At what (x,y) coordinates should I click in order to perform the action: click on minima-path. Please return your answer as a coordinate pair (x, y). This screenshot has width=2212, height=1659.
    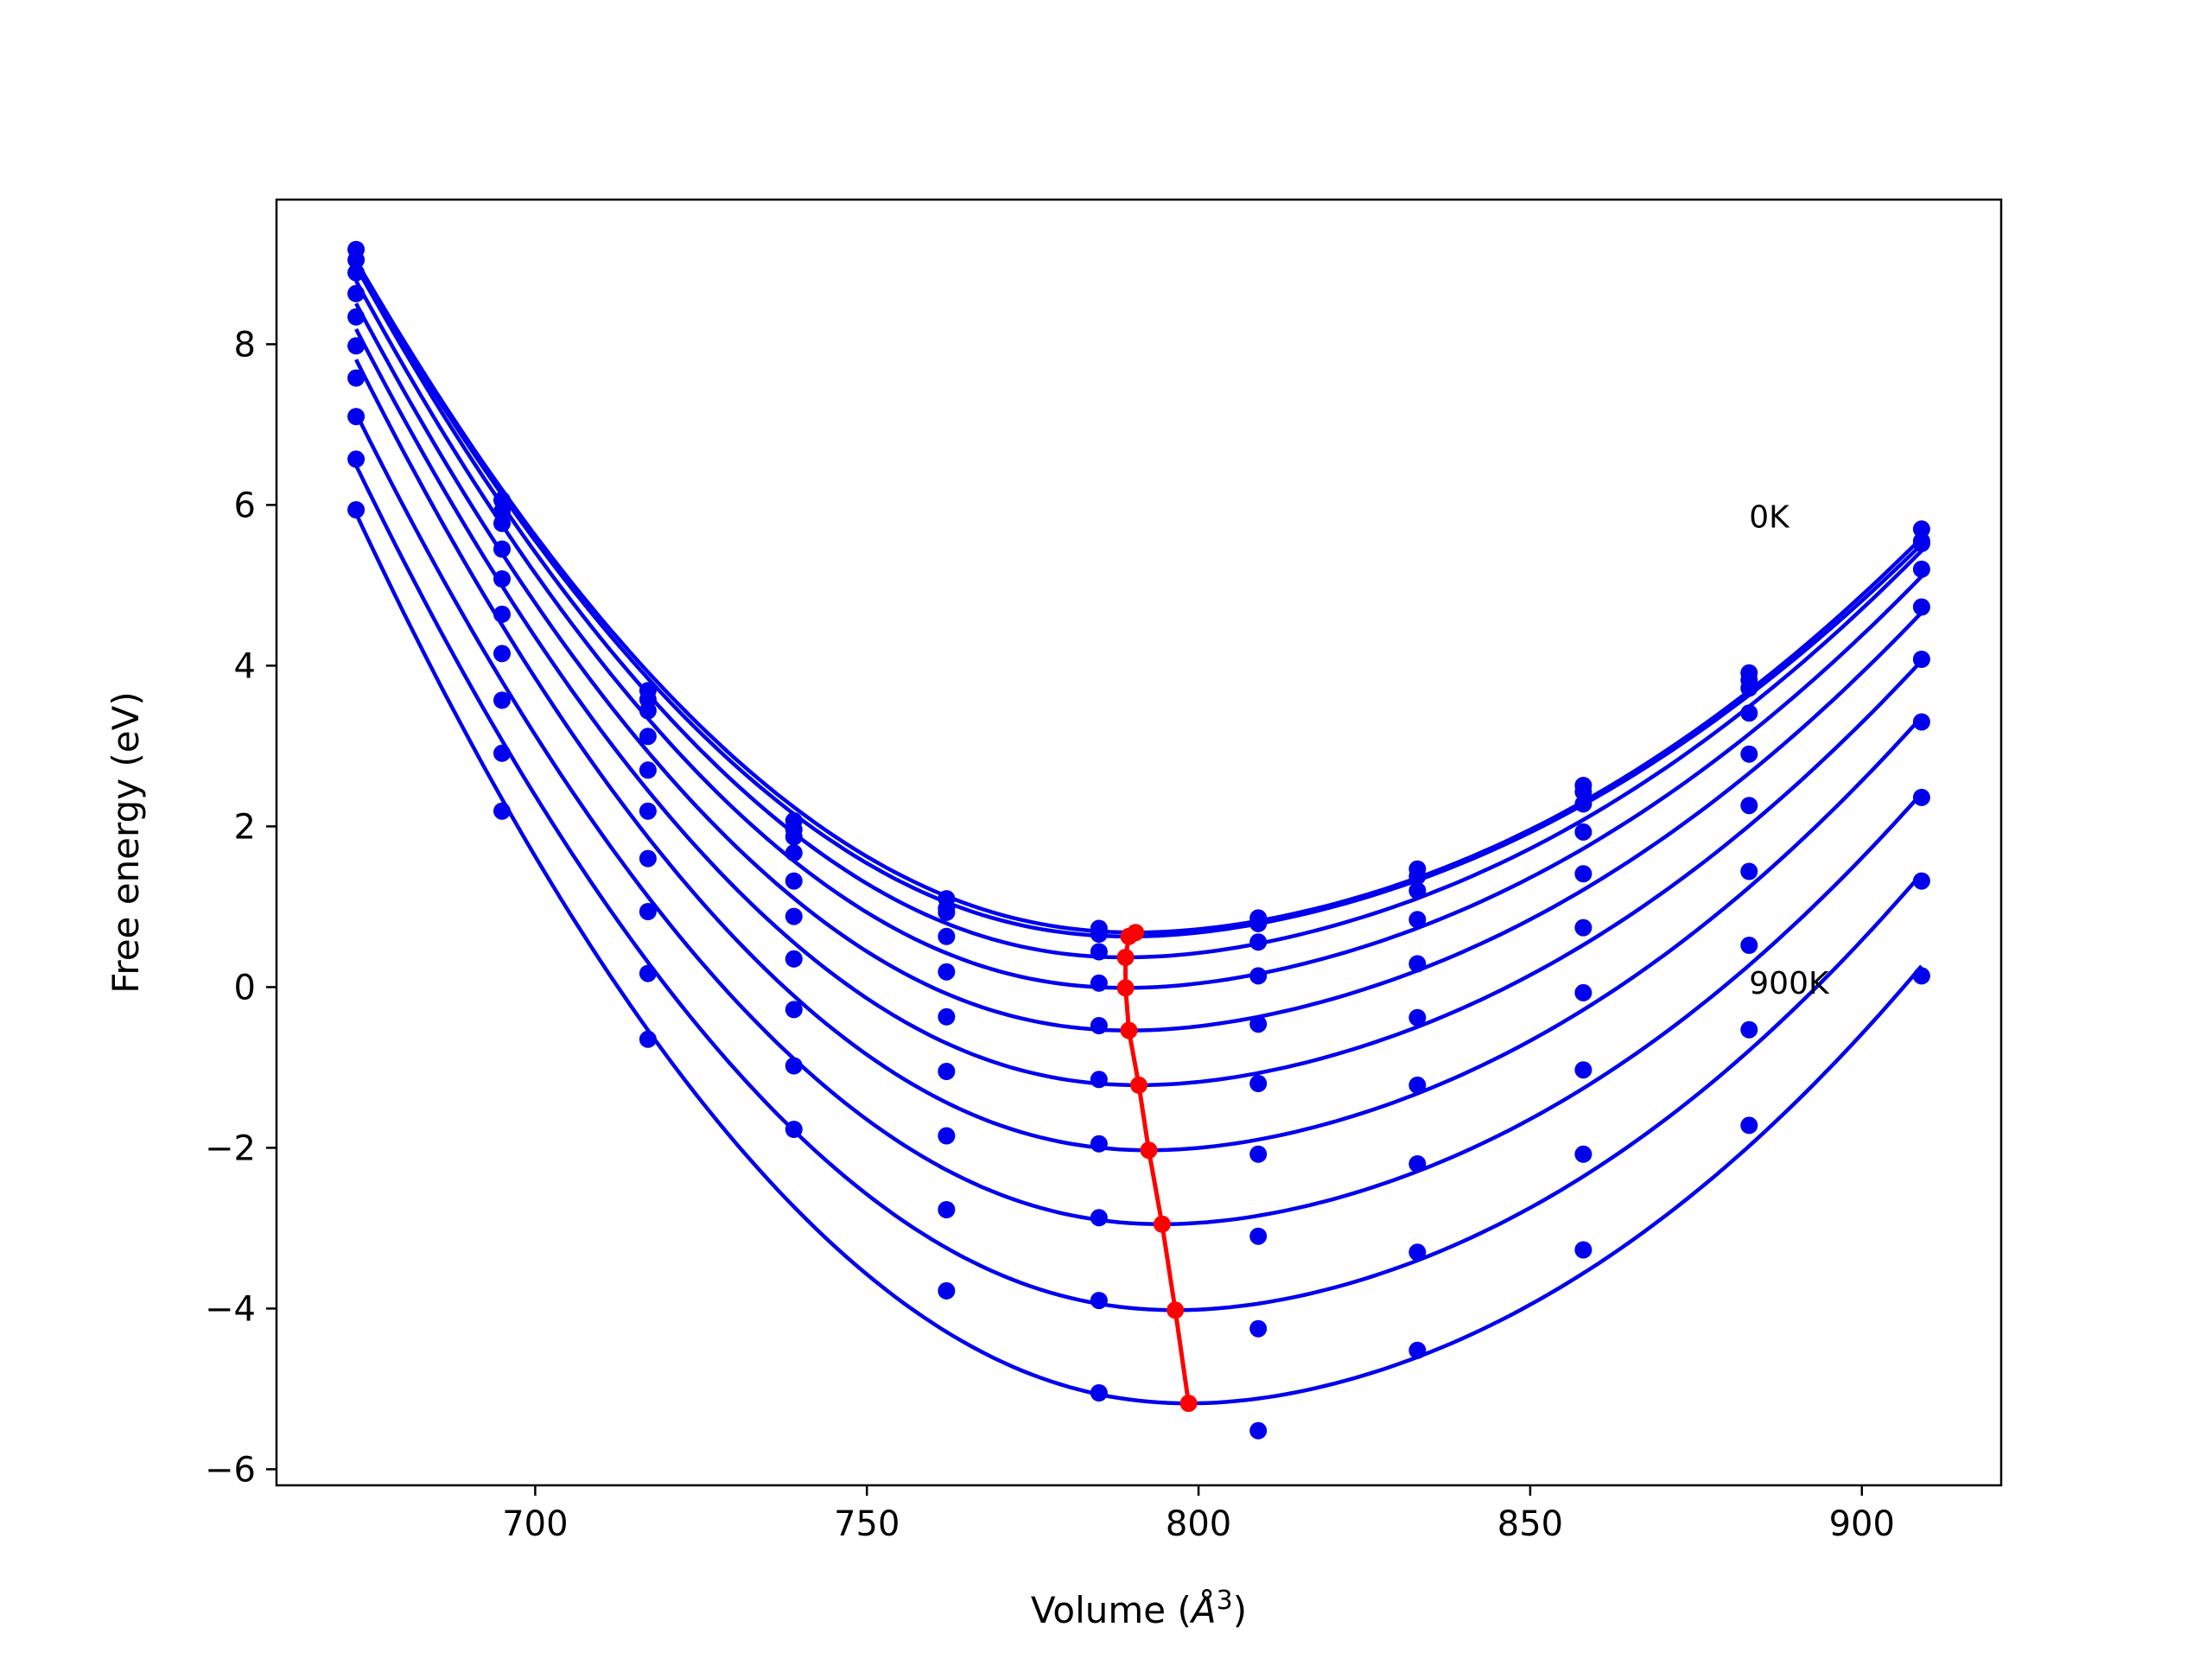
    Looking at the image, I should click on (1157, 1167).